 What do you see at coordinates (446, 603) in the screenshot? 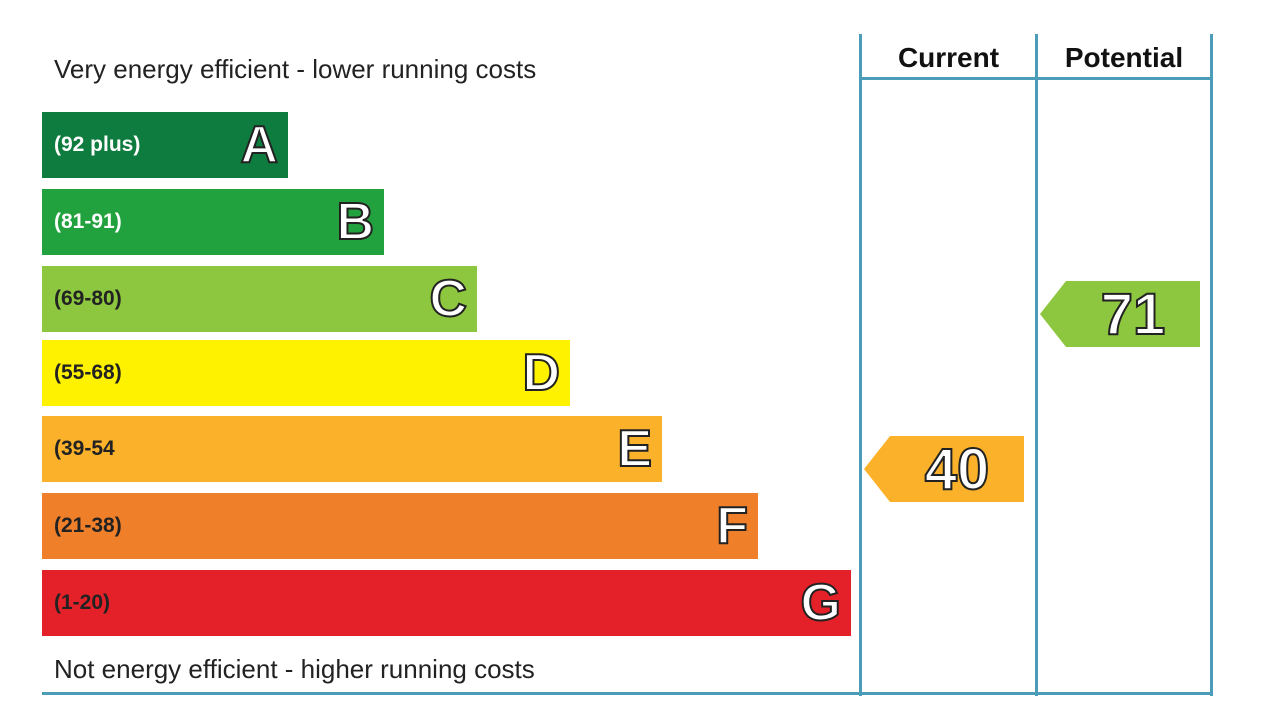
I see `band-g: (1-20) G` at bounding box center [446, 603].